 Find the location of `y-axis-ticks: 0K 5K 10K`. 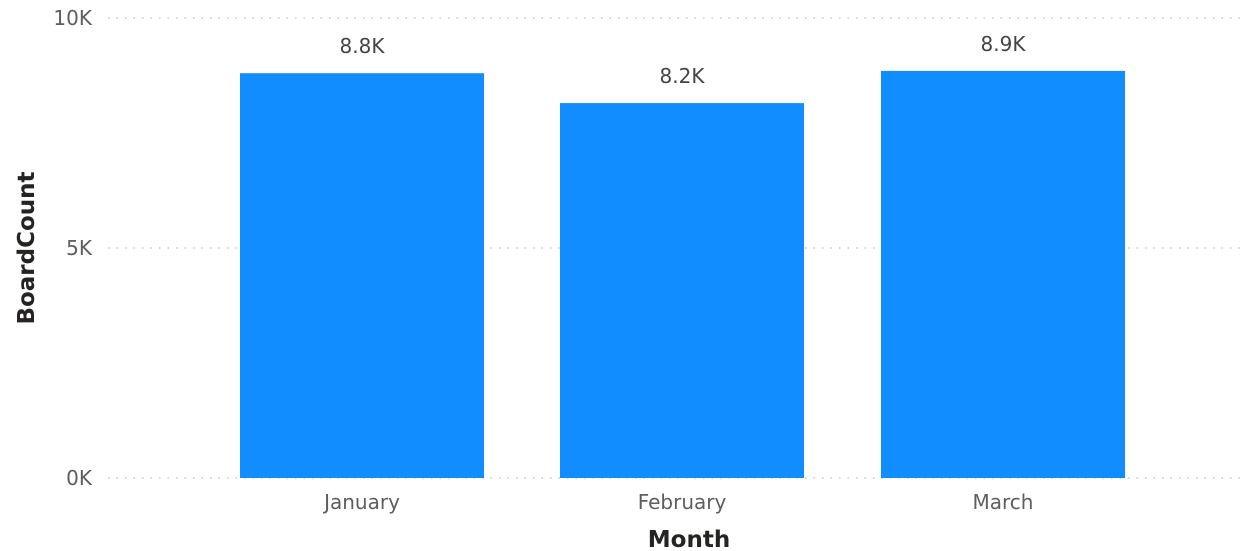

y-axis-ticks: 0K 5K 10K is located at coordinates (72, 248).